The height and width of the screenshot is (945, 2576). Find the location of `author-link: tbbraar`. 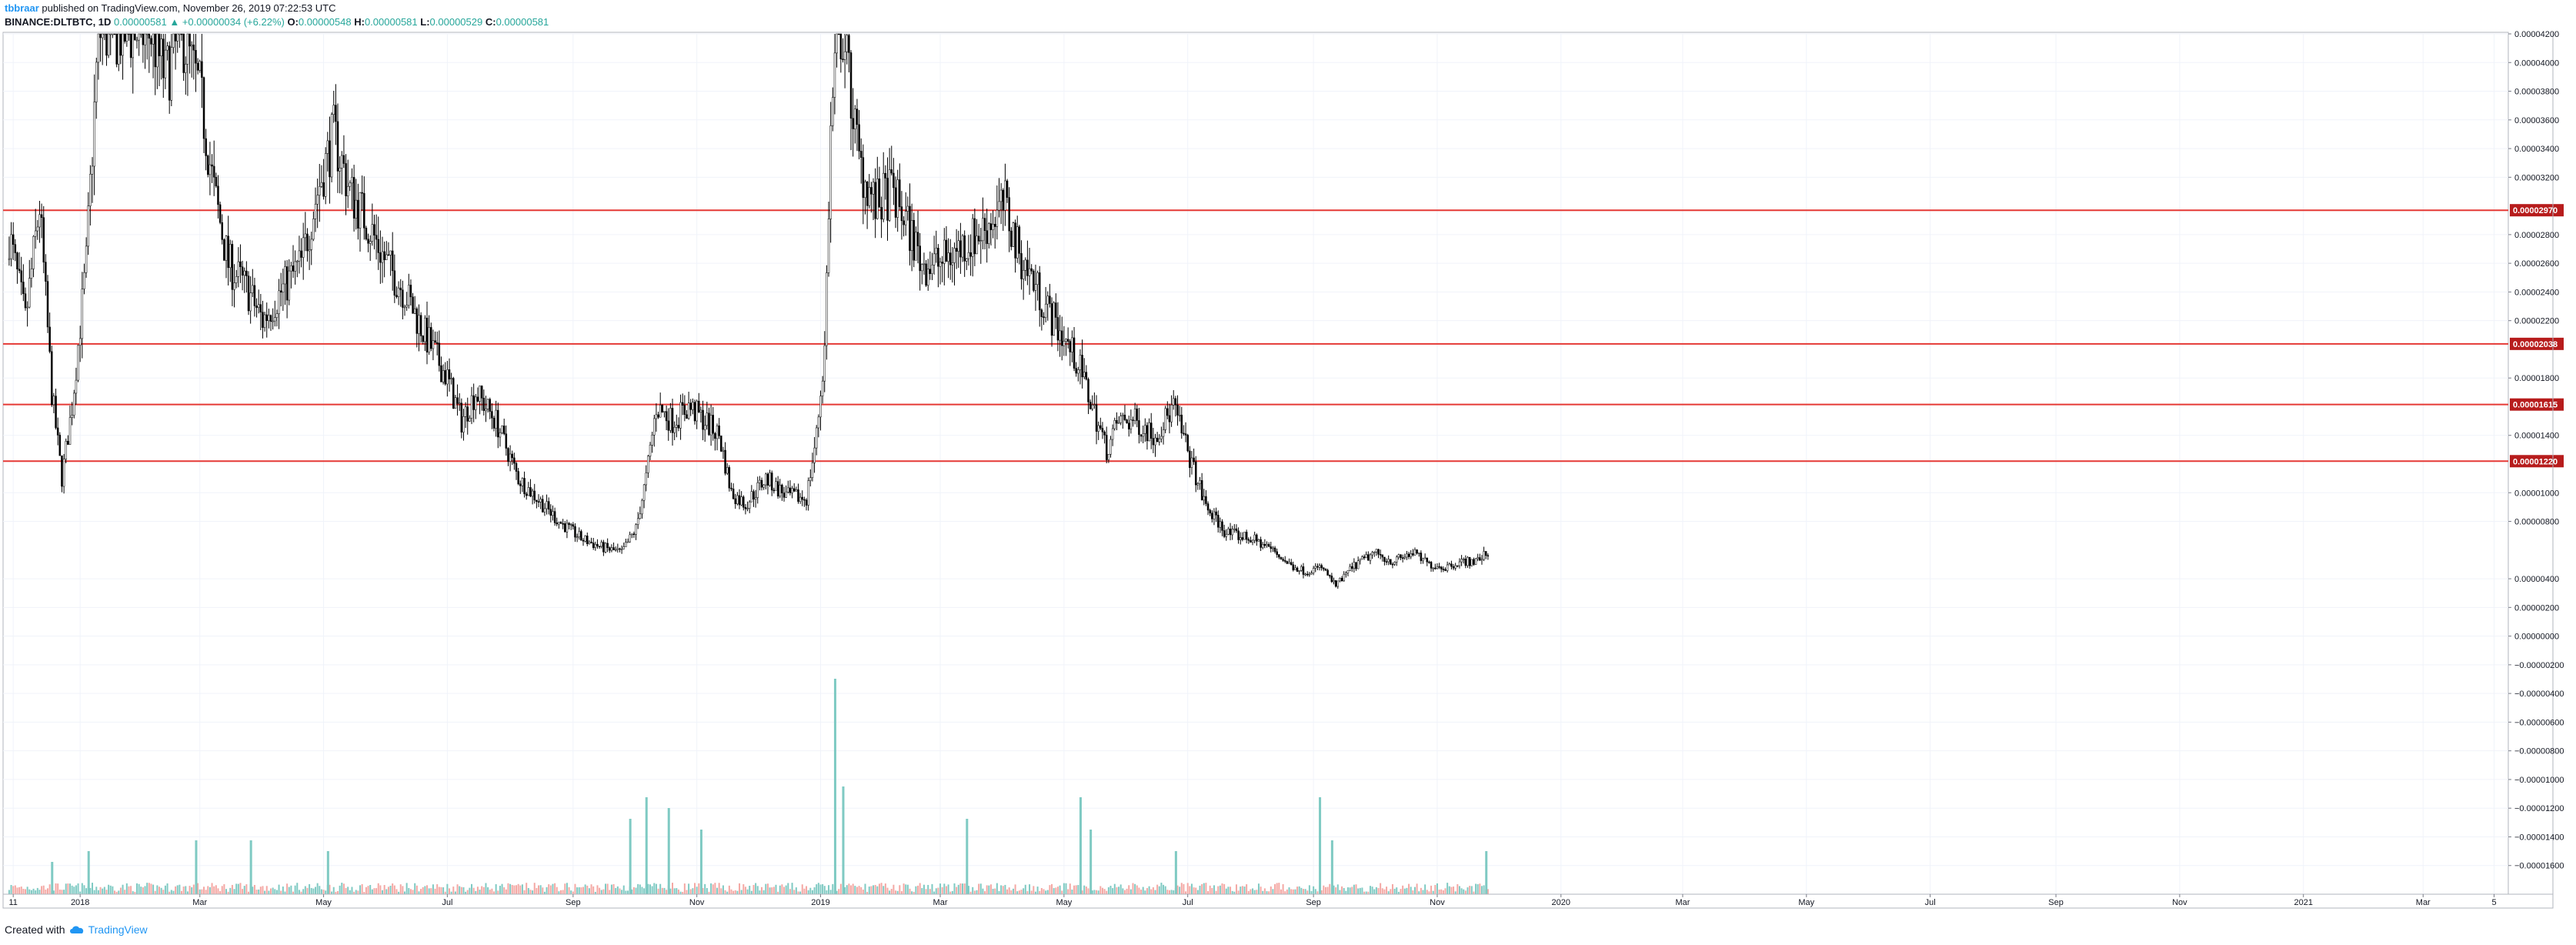

author-link: tbbraar is located at coordinates (22, 8).